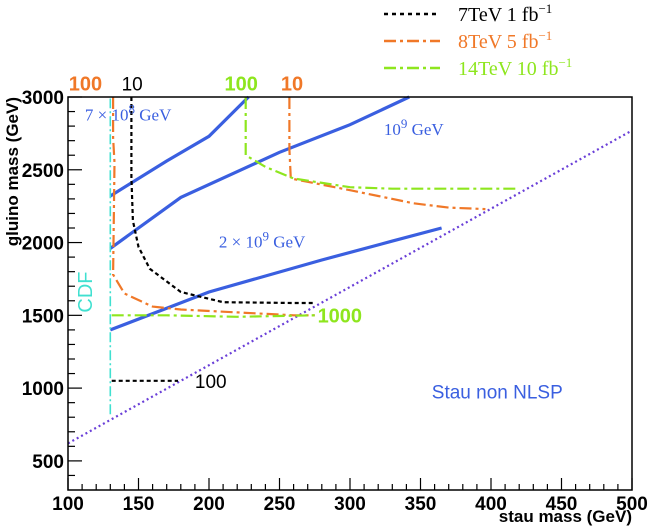  Describe the element at coordinates (491, 504) in the screenshot. I see `x-tick-label: 400` at that location.